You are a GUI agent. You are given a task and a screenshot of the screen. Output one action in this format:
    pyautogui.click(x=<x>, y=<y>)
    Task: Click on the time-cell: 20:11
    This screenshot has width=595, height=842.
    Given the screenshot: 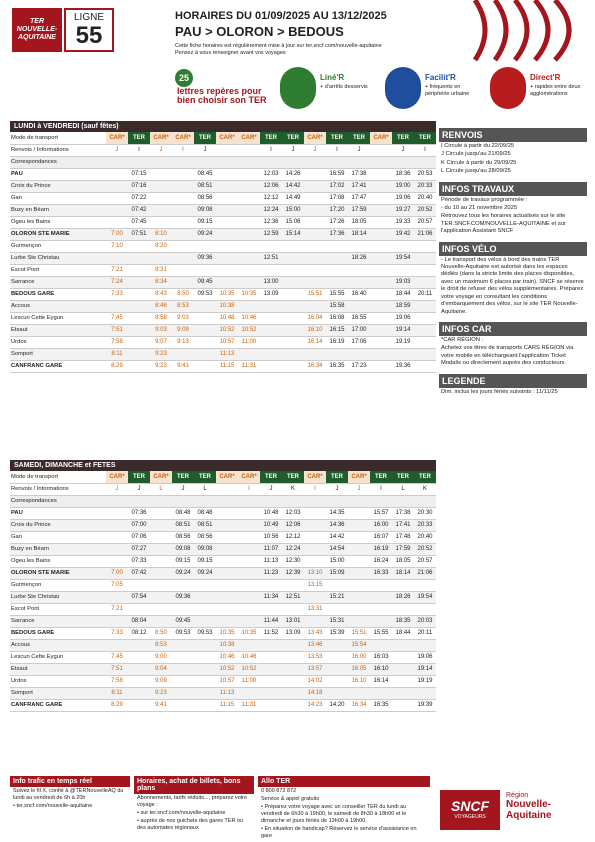 What is the action you would take?
    pyautogui.click(x=425, y=294)
    